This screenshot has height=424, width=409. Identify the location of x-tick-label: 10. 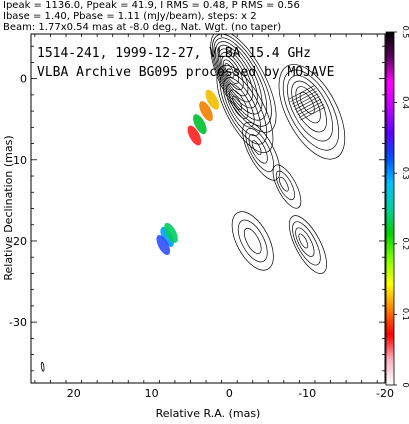
(152, 393).